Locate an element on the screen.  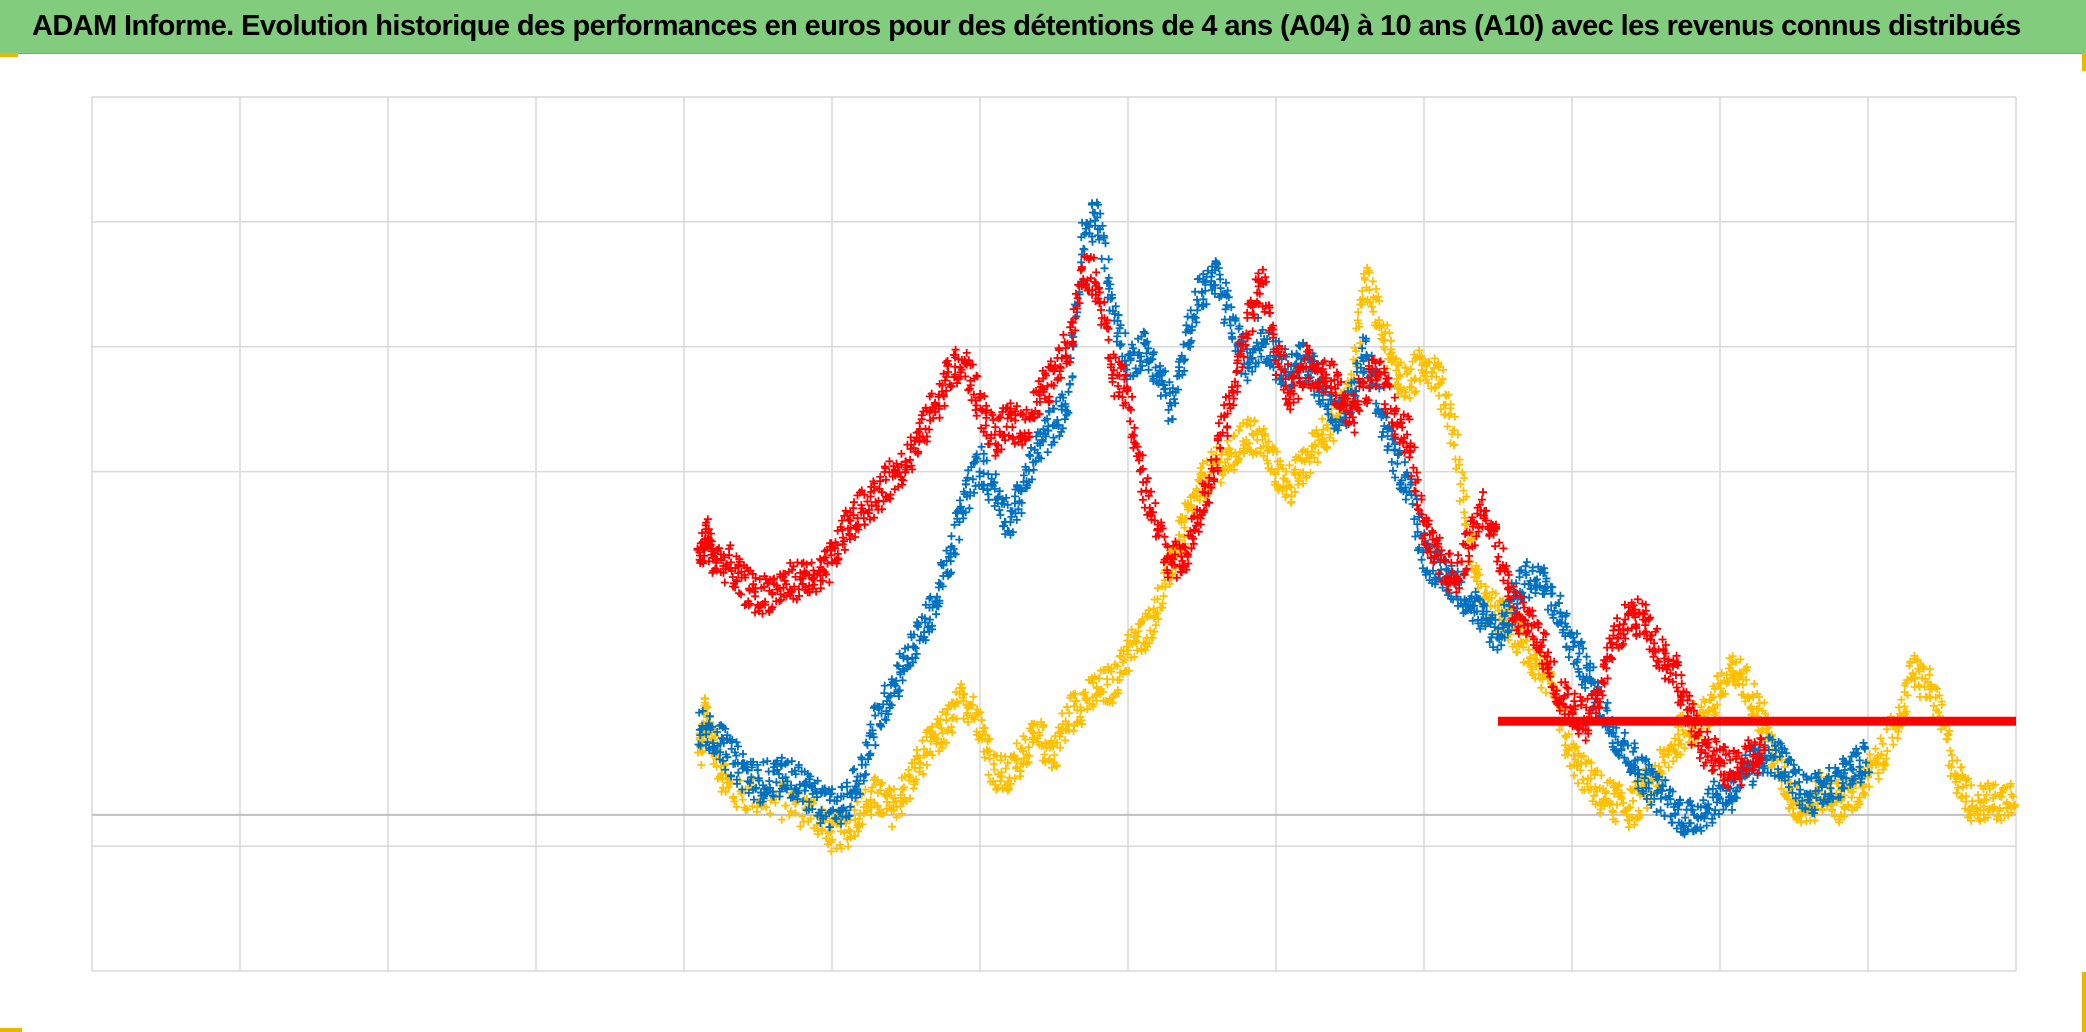
frame-corner-bottom-right is located at coordinates (2084, 1002).